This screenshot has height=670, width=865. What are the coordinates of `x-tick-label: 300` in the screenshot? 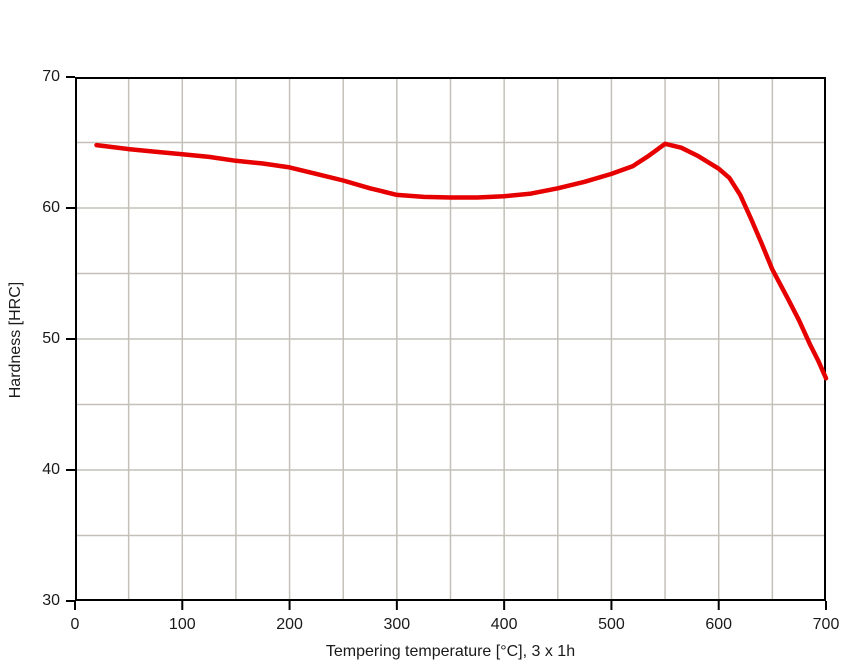 It's located at (397, 624).